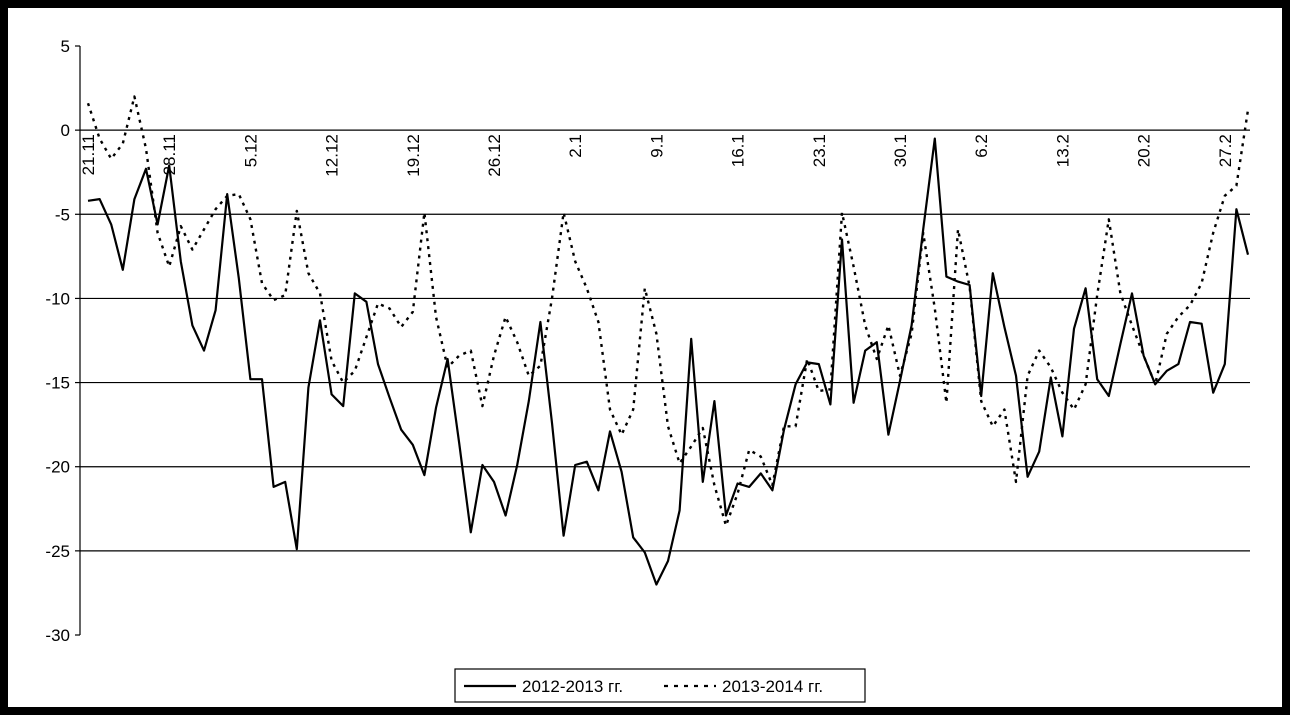 The height and width of the screenshot is (715, 1290). I want to click on x-tick-label: 2.1, so click(575, 146).